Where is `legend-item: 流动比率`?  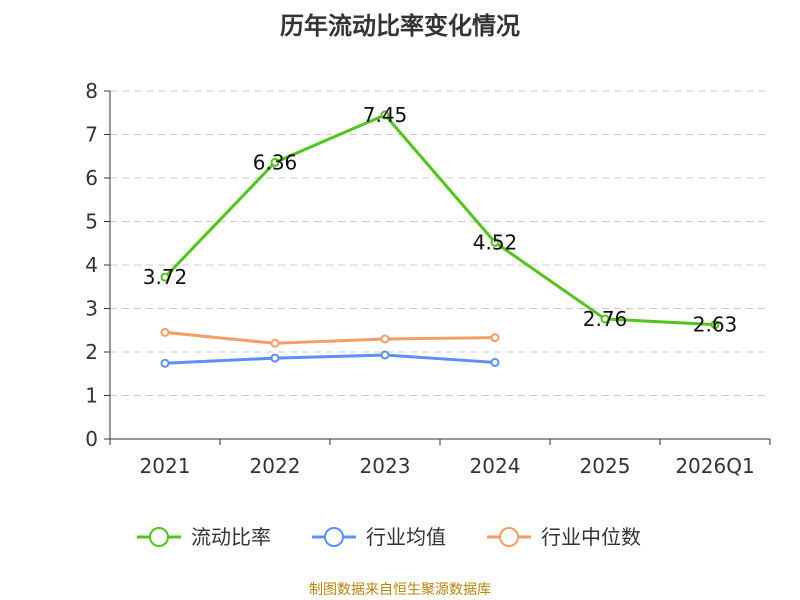 legend-item: 流动比率 is located at coordinates (204, 537).